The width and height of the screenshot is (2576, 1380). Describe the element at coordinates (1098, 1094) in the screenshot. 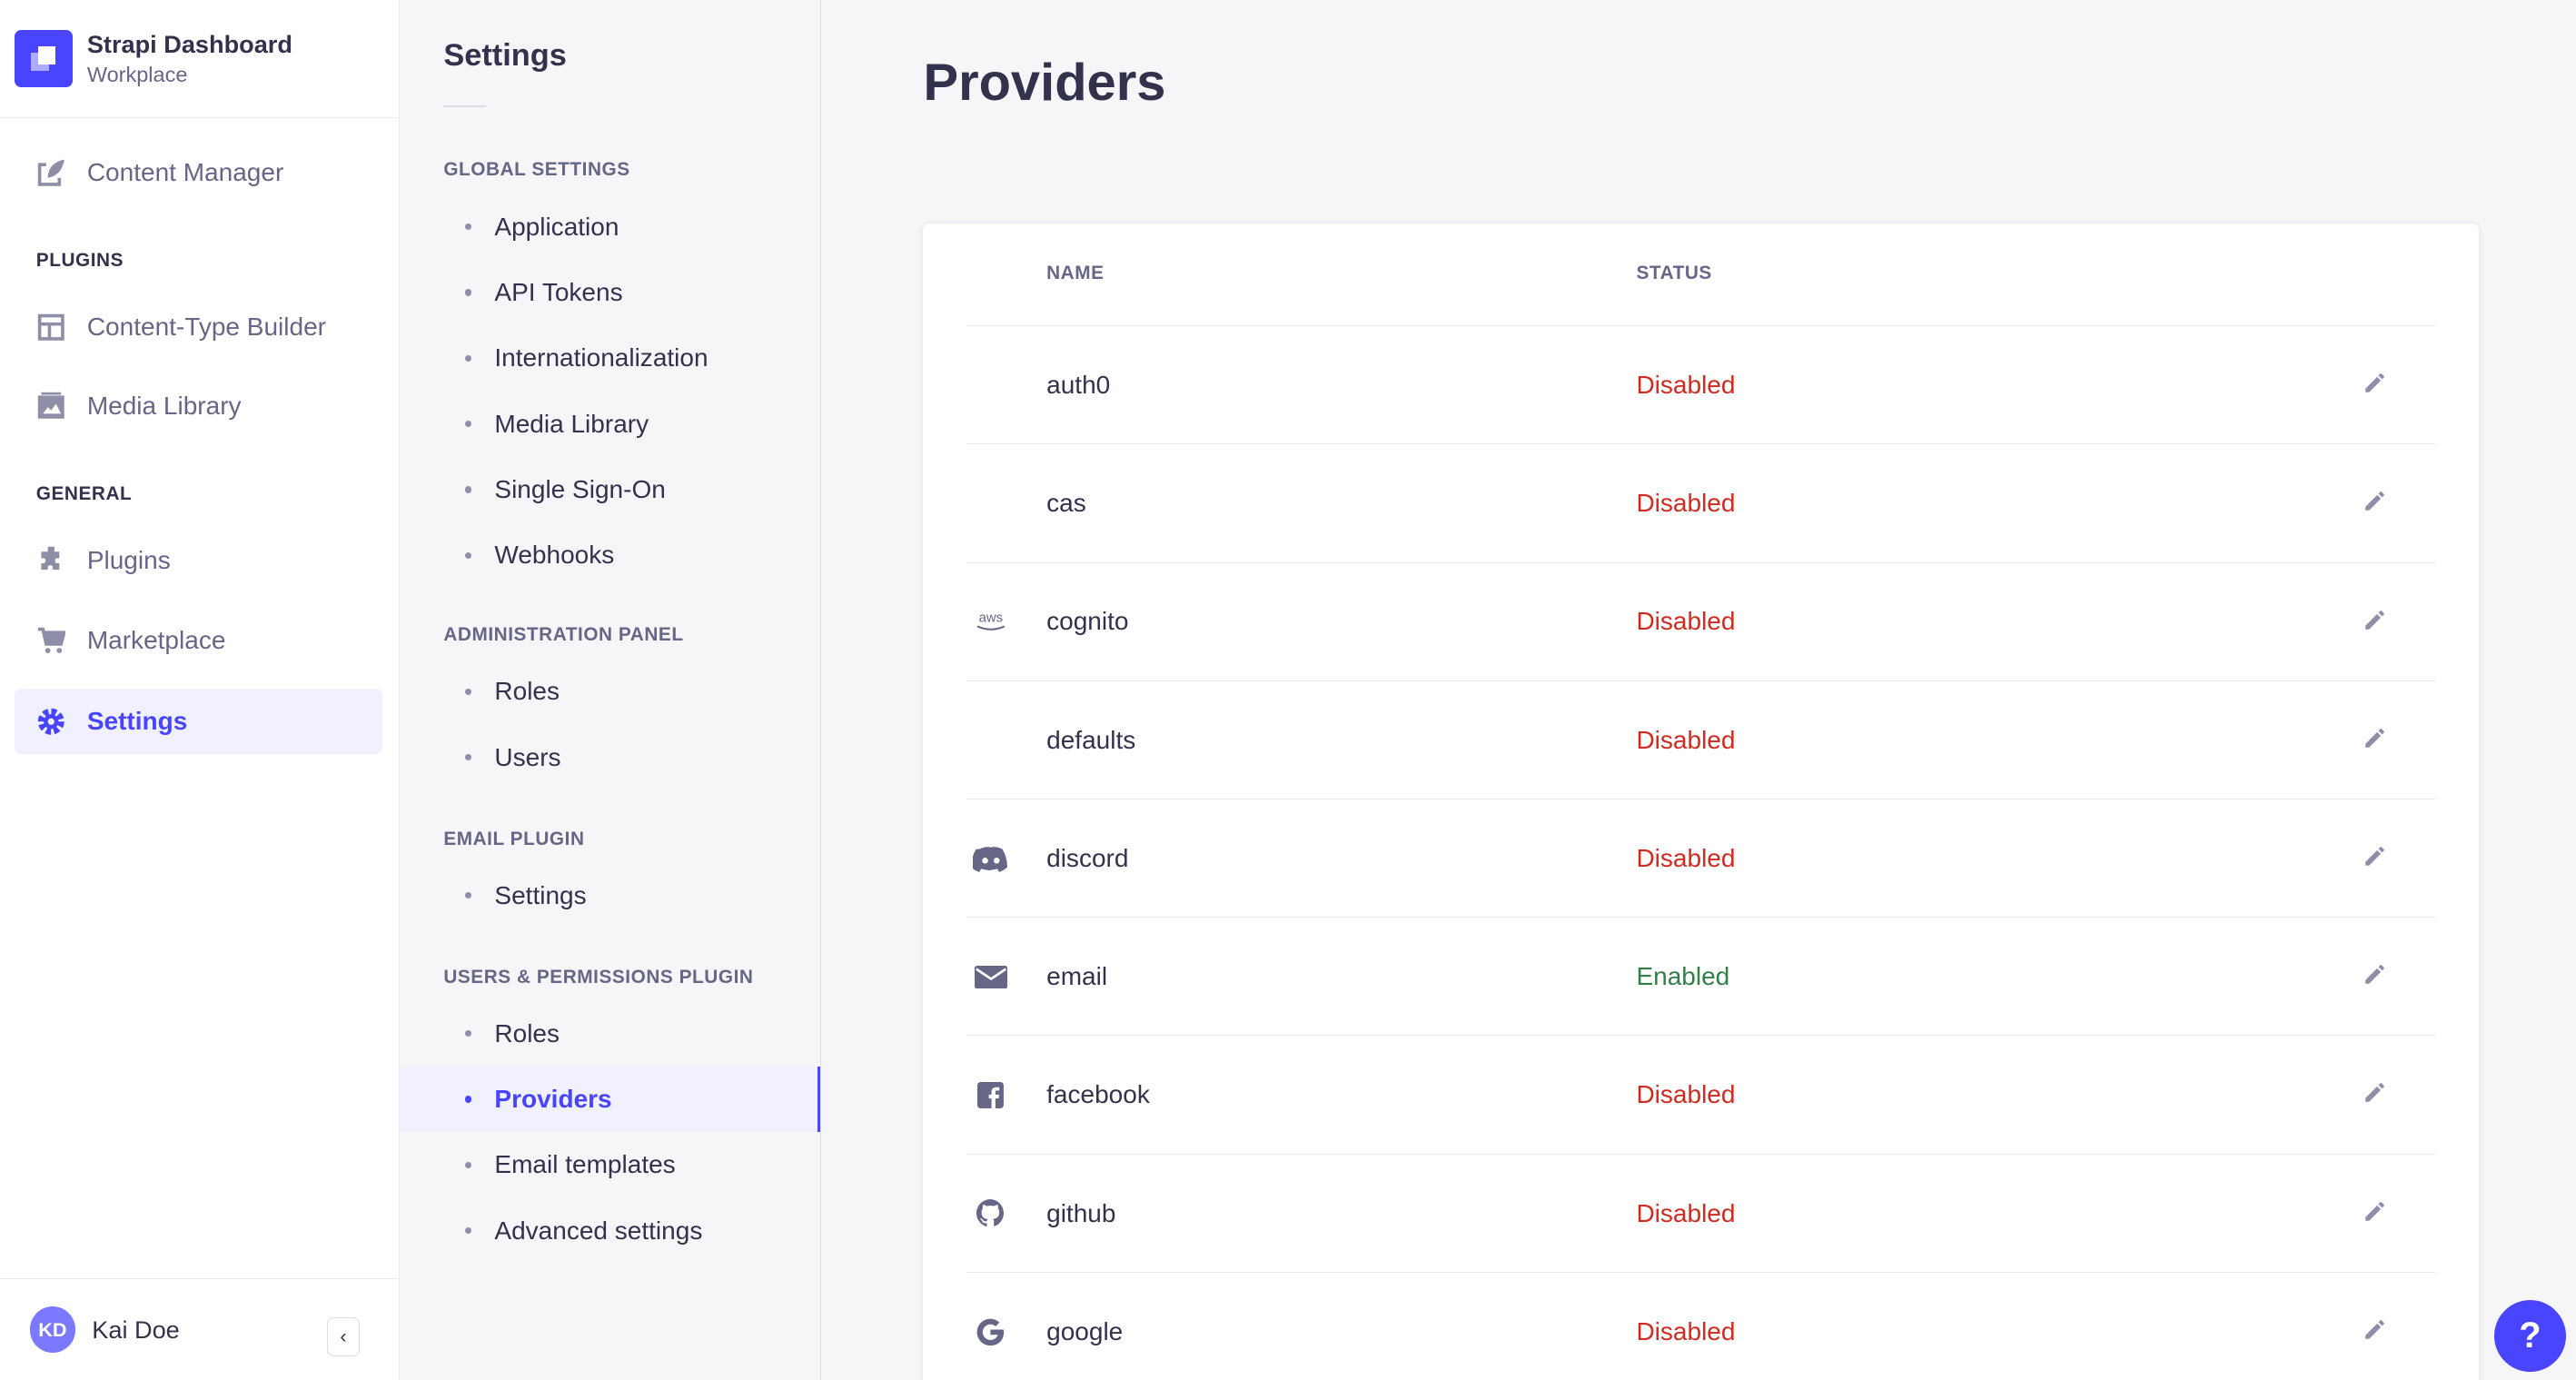

I see `provider-name: facebook` at that location.